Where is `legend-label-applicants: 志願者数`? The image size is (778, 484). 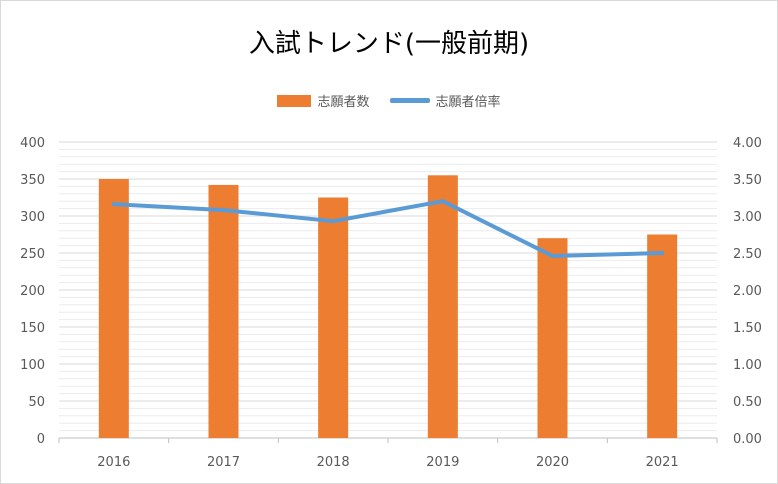
legend-label-applicants: 志願者数 is located at coordinates (343, 102).